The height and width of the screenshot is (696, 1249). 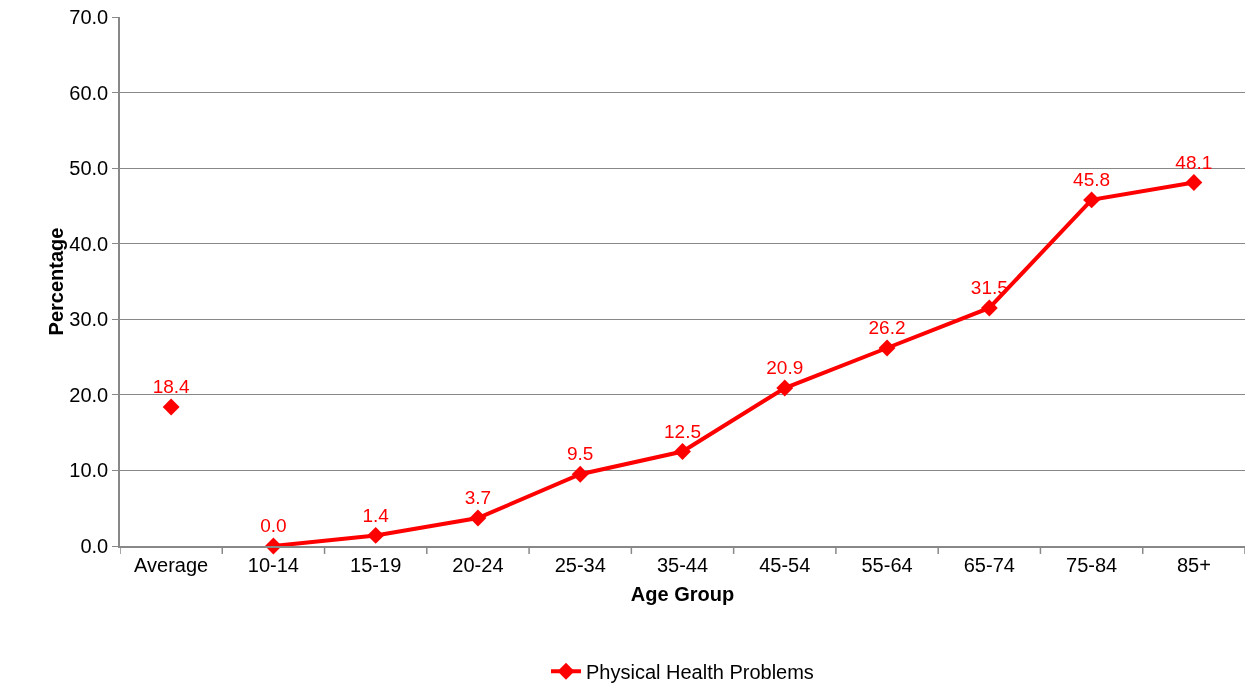 What do you see at coordinates (785, 564) in the screenshot?
I see `x-tick-label: 45-54` at bounding box center [785, 564].